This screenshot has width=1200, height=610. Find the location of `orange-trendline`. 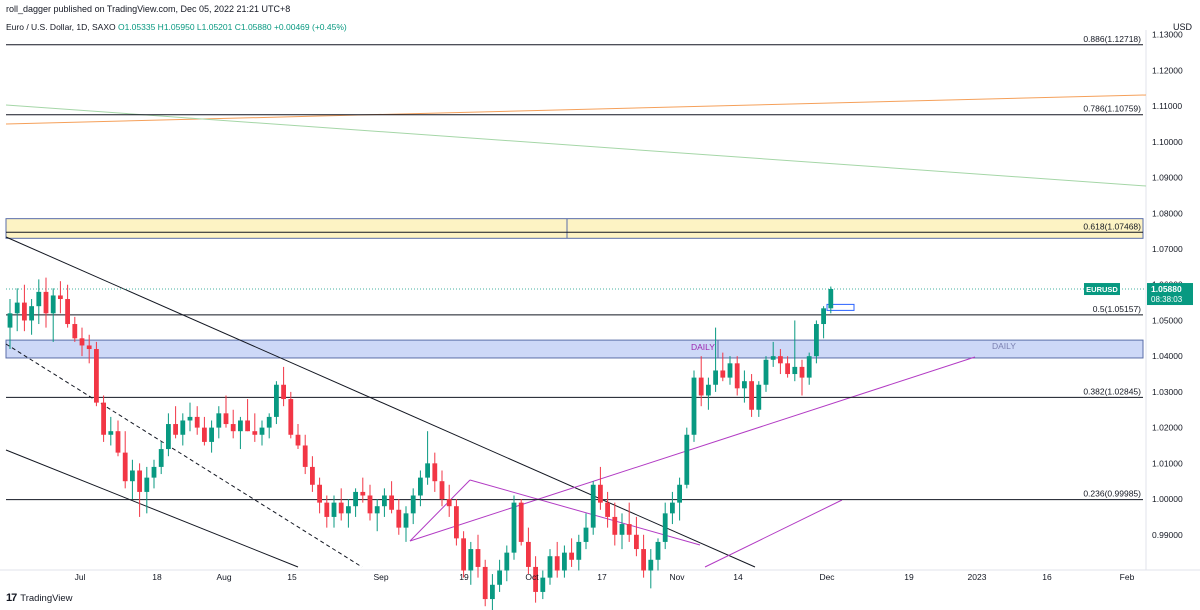

orange-trendline is located at coordinates (576, 109).